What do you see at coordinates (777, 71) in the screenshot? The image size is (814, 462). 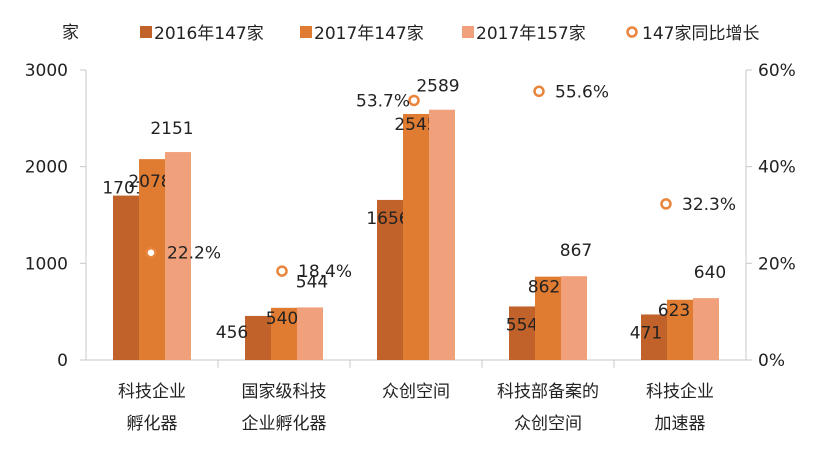 I see `y2-tick-label: 60%` at bounding box center [777, 71].